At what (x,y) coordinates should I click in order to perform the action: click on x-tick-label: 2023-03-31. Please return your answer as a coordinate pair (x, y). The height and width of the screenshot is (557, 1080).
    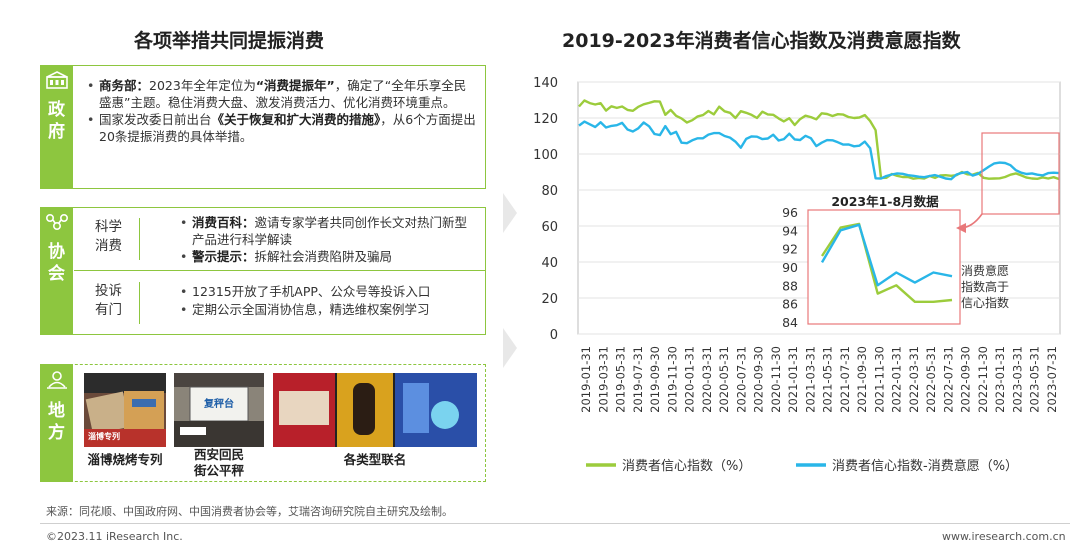
    Looking at the image, I should click on (1017, 379).